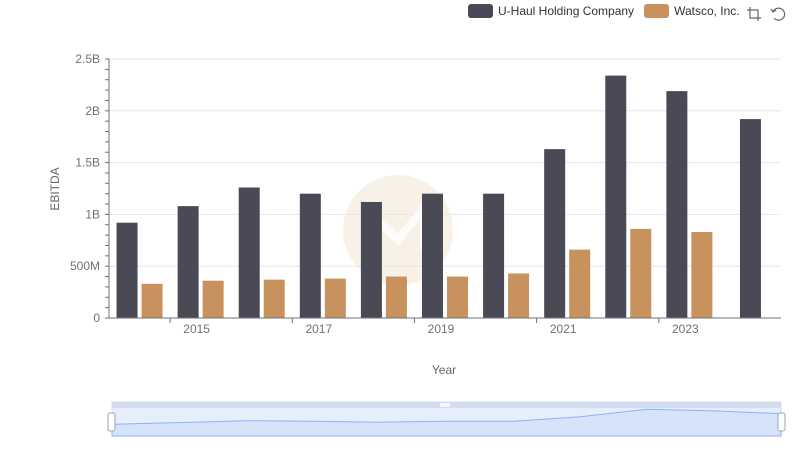  What do you see at coordinates (127, 270) in the screenshot?
I see `bar-uhaul-2014` at bounding box center [127, 270].